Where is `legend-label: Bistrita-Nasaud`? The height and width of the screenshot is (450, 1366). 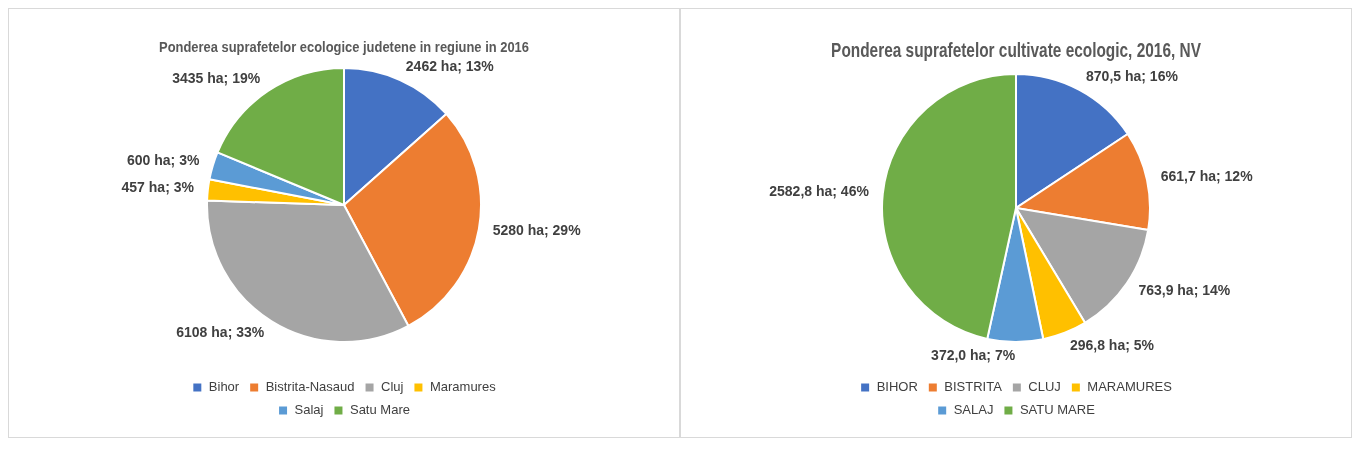
legend-label: Bistrita-Nasaud is located at coordinates (310, 387).